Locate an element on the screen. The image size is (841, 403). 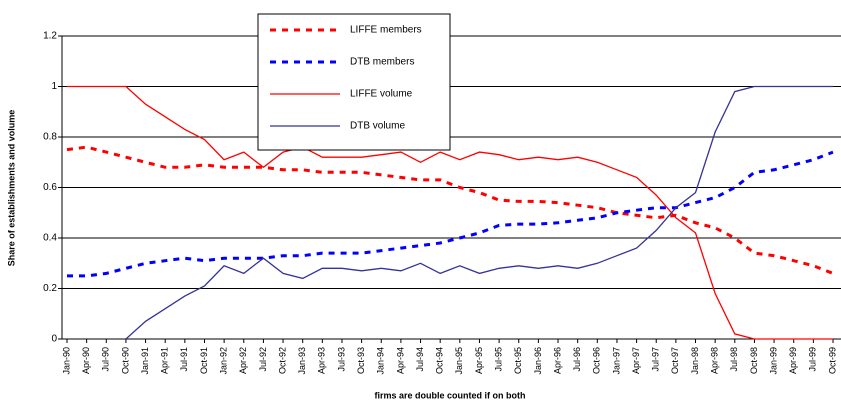
y-axis-title: Share of establishments and volume is located at coordinates (11, 188).